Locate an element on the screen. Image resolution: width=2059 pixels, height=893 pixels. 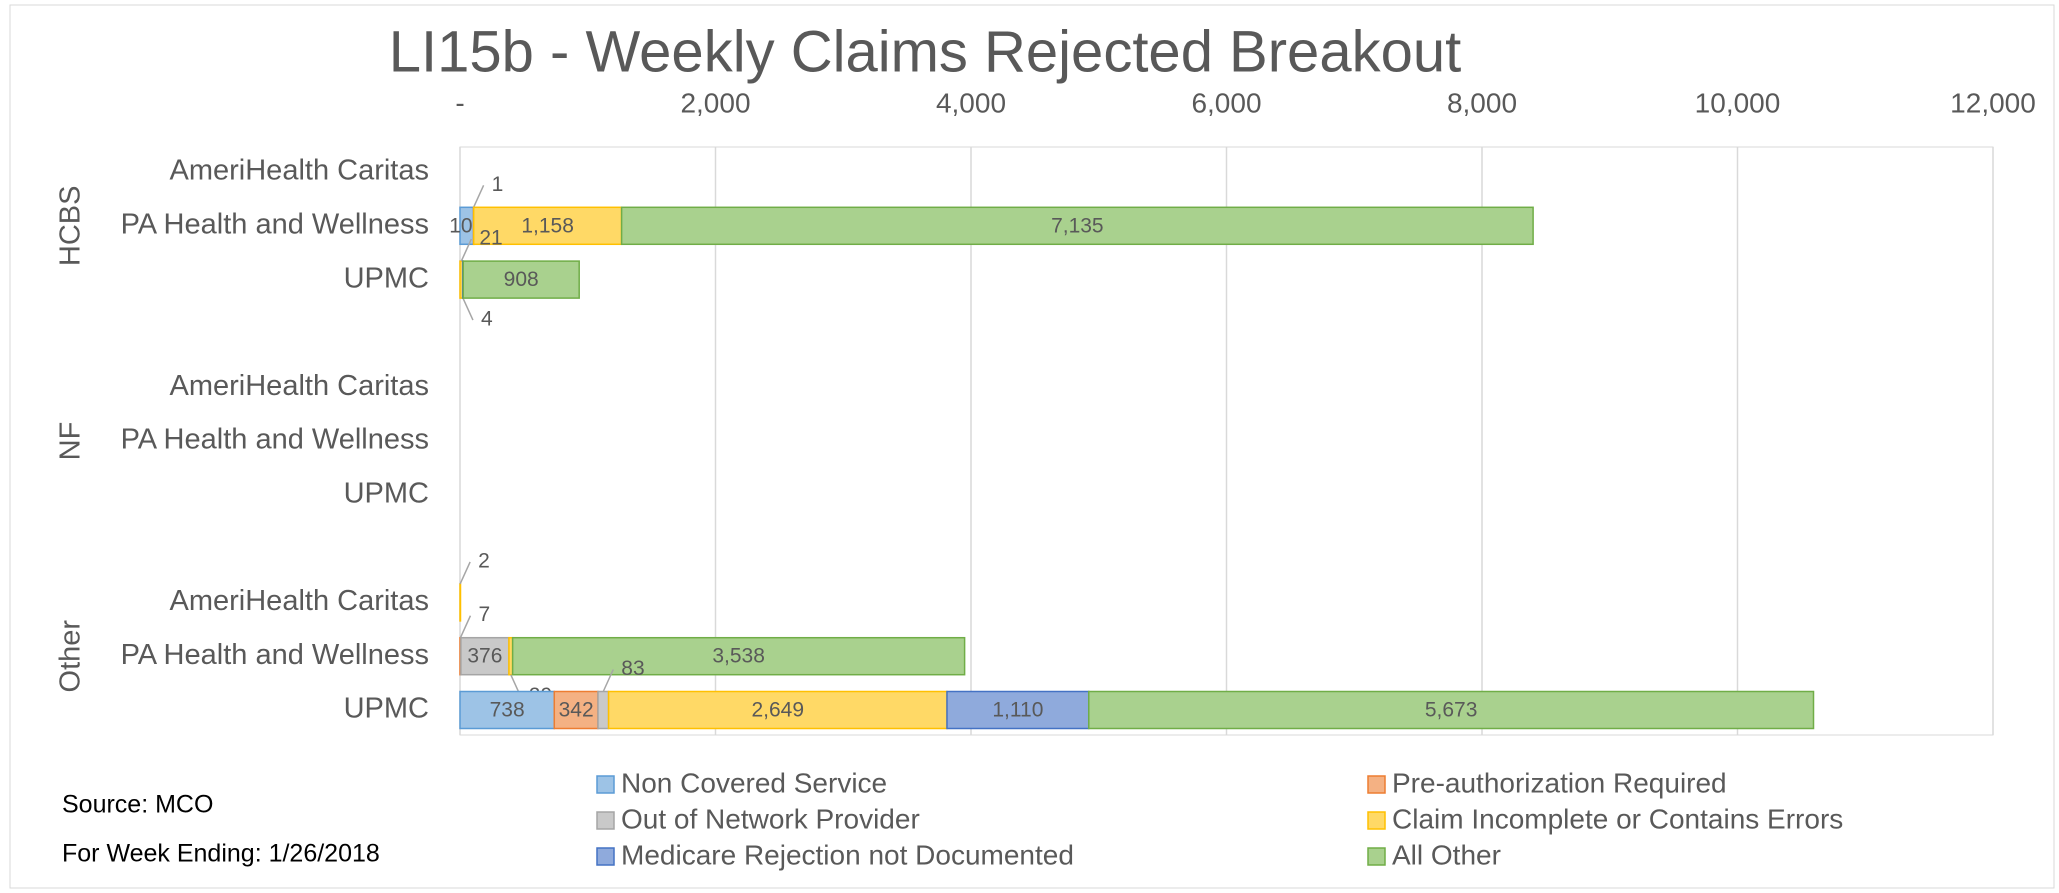
legend-label: Out of Network Provider is located at coordinates (770, 818).